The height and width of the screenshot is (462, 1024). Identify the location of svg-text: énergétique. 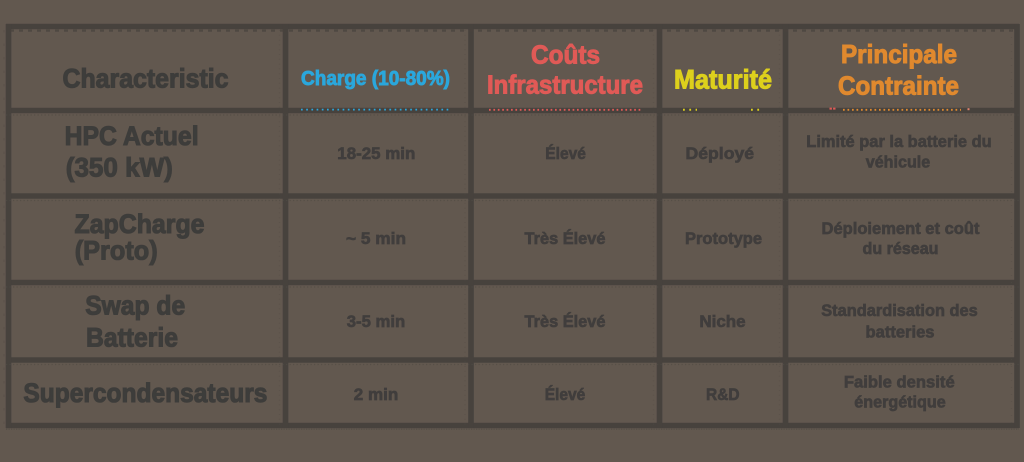
(900, 402).